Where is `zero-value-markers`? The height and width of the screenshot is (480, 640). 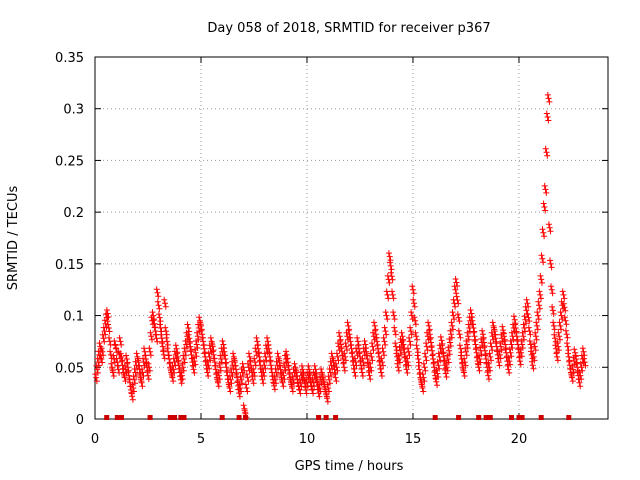 zero-value-markers is located at coordinates (338, 417).